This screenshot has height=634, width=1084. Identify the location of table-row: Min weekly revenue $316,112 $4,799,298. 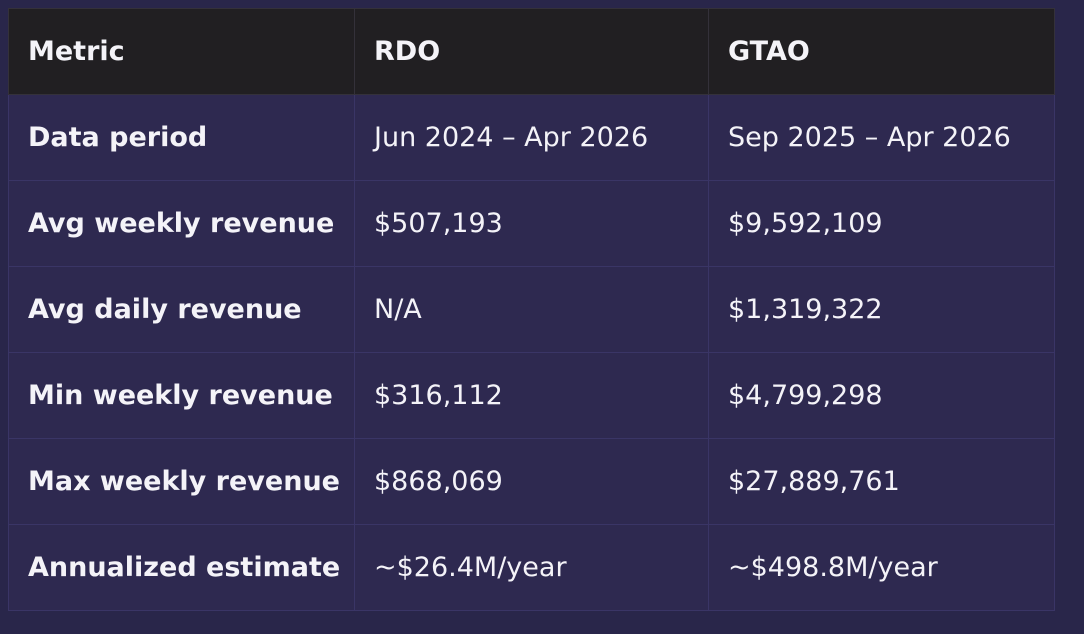
(531, 395).